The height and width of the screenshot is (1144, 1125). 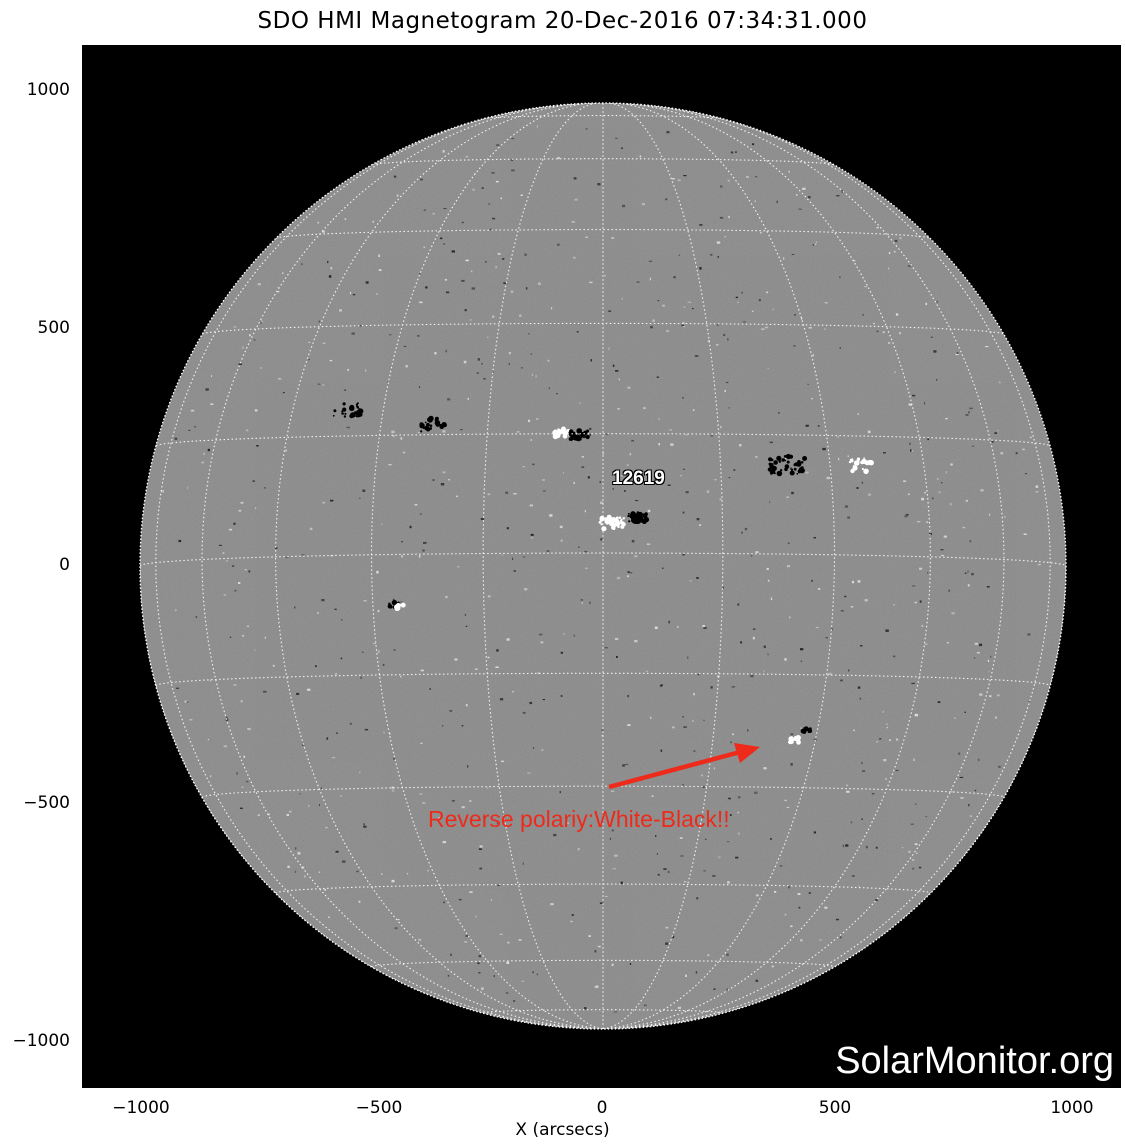 What do you see at coordinates (46, 803) in the screenshot?
I see `y-tick-label: −500` at bounding box center [46, 803].